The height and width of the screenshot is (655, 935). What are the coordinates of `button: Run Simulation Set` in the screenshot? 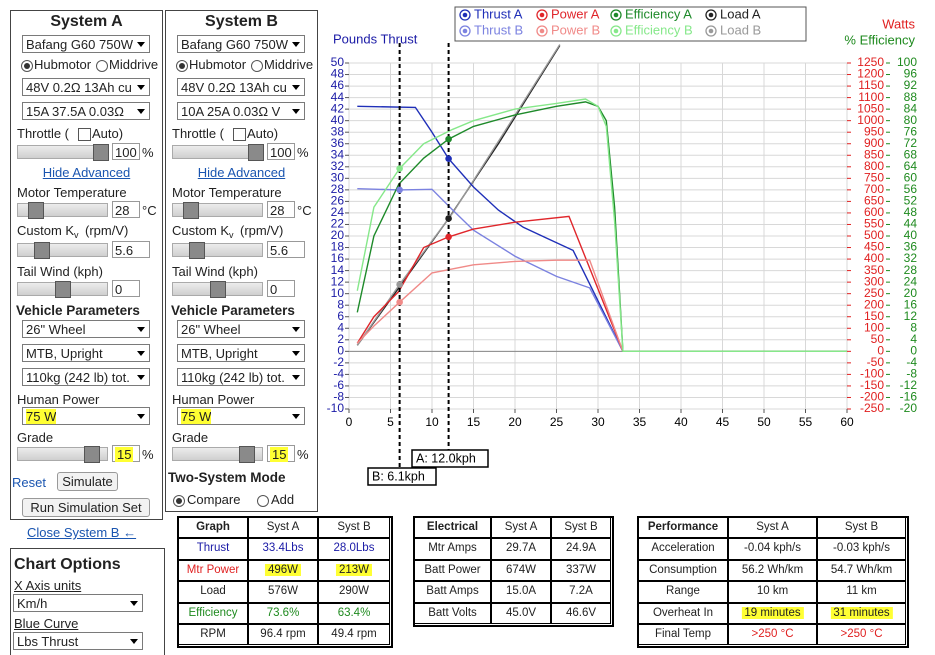 It's located at (86, 507).